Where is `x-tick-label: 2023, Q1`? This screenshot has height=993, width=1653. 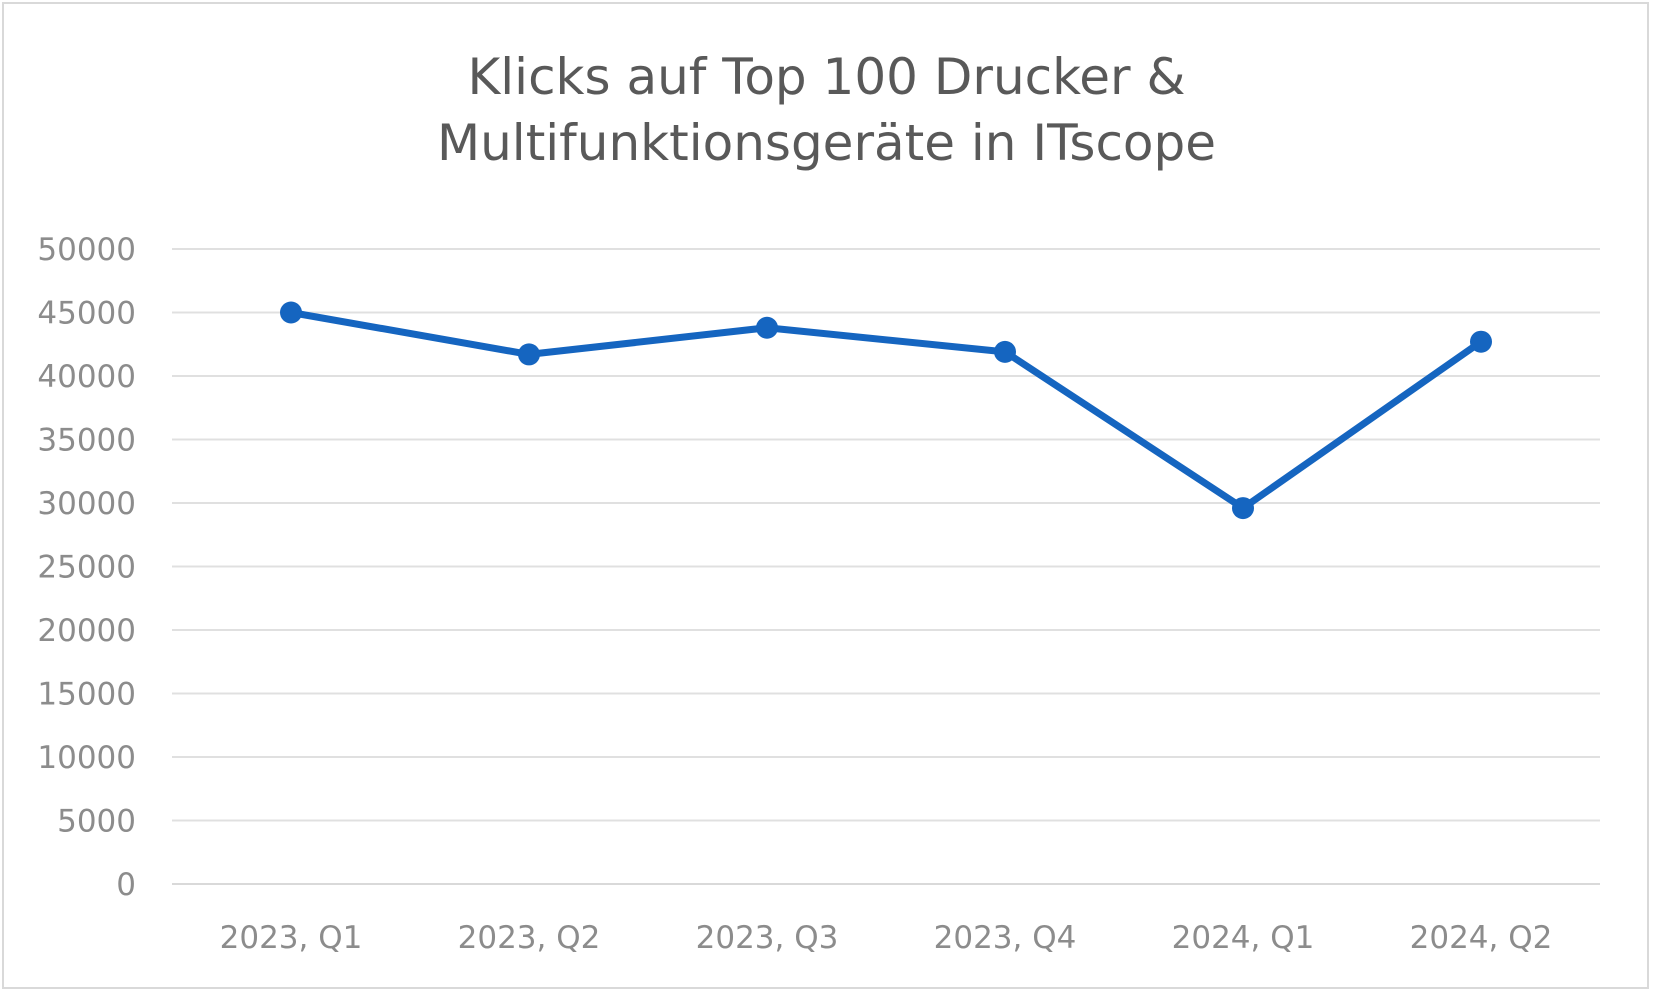
x-tick-label: 2023, Q1 is located at coordinates (291, 938).